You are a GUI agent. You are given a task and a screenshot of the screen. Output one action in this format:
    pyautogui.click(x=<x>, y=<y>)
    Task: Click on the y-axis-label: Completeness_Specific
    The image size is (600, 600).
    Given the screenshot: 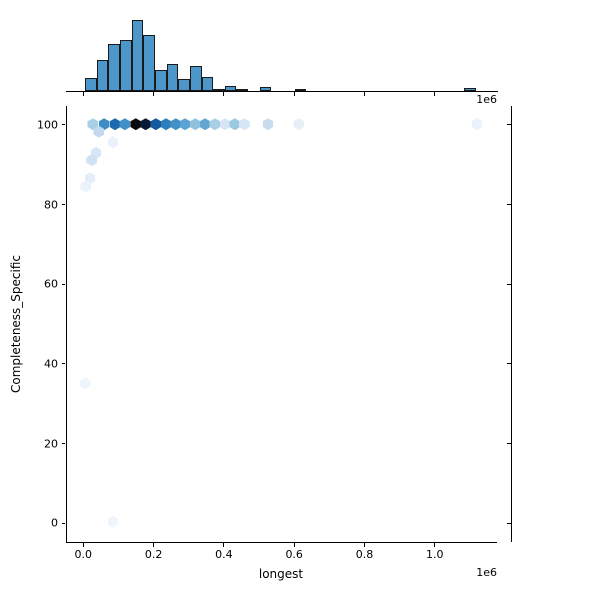 What is the action you would take?
    pyautogui.click(x=16, y=324)
    